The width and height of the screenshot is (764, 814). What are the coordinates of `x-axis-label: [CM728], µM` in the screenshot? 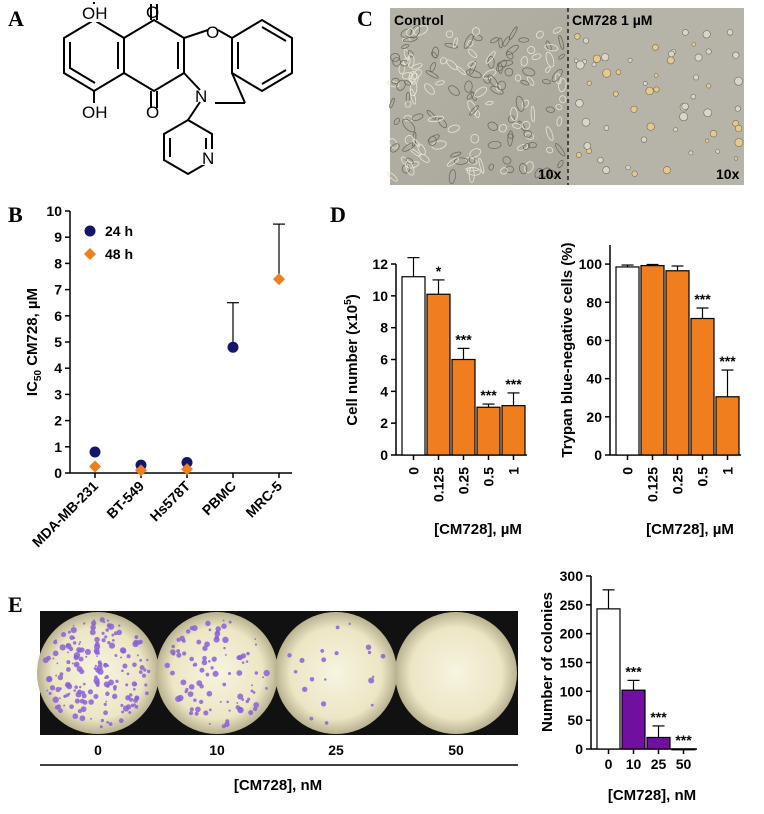 It's located at (478, 529).